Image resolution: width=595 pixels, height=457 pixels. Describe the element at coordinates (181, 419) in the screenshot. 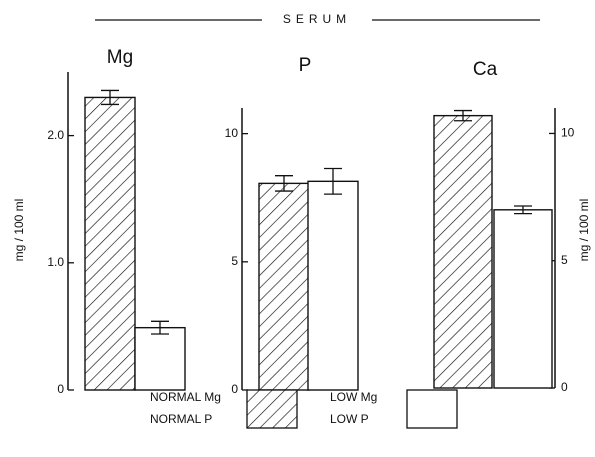

I see `legend-label: NORMAL P` at that location.